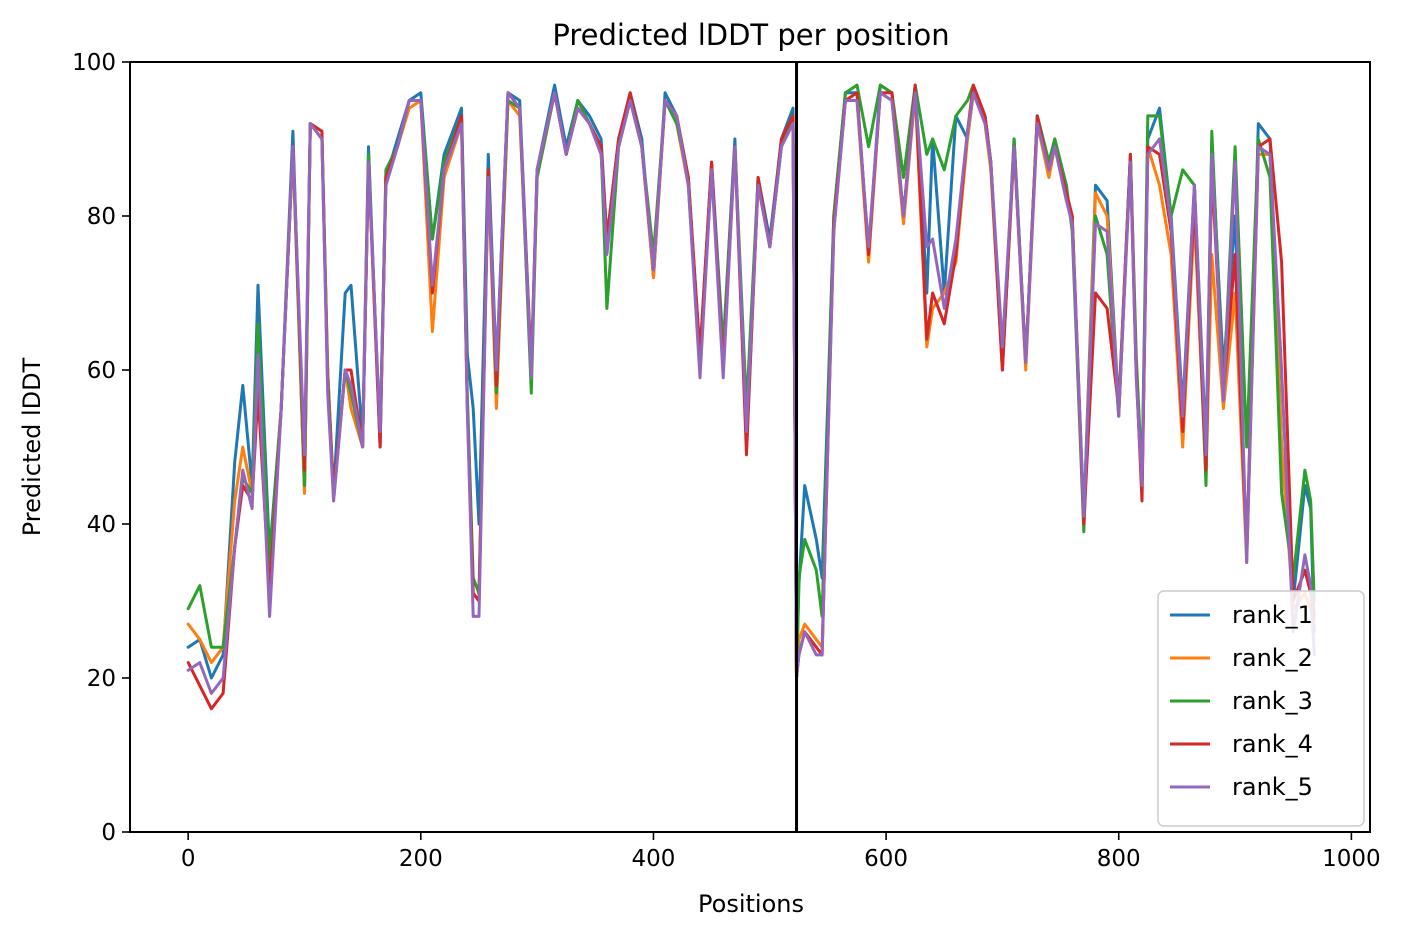  Describe the element at coordinates (781, 852) in the screenshot. I see `x-axis: 0 200 400 600 800 1000` at that location.